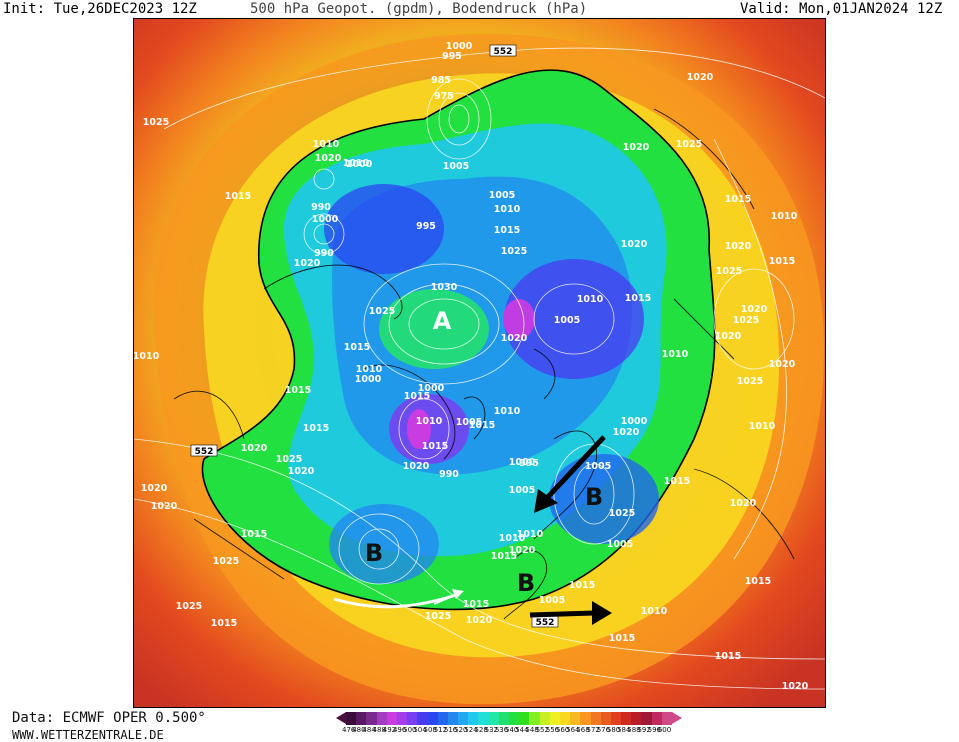 The image size is (959, 742). I want to click on legend-value: 536, so click(501, 730).